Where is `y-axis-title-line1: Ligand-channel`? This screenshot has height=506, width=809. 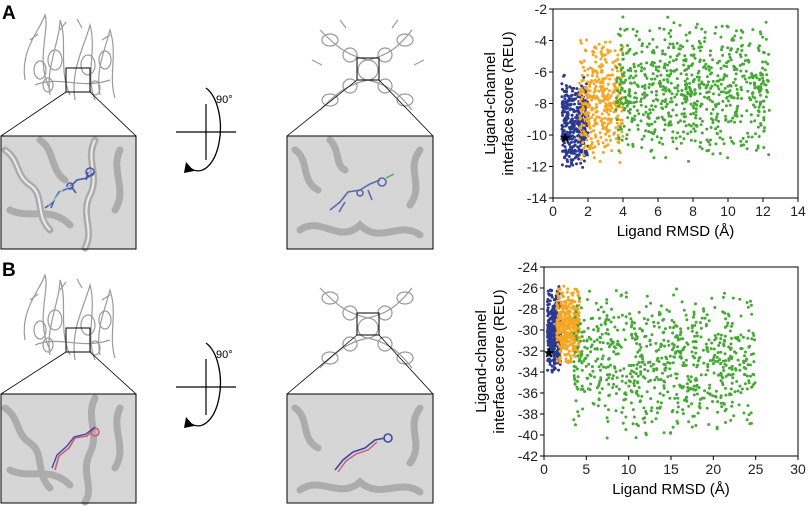
y-axis-title-line1: Ligand-channel is located at coordinates (490, 103).